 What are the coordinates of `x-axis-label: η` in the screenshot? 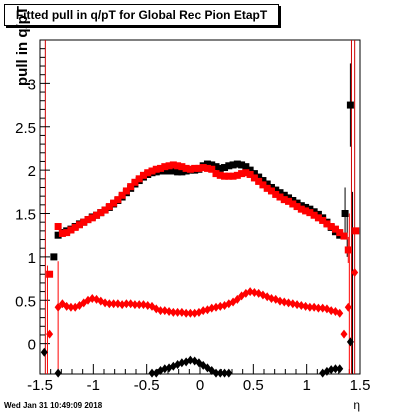 It's located at (356, 405).